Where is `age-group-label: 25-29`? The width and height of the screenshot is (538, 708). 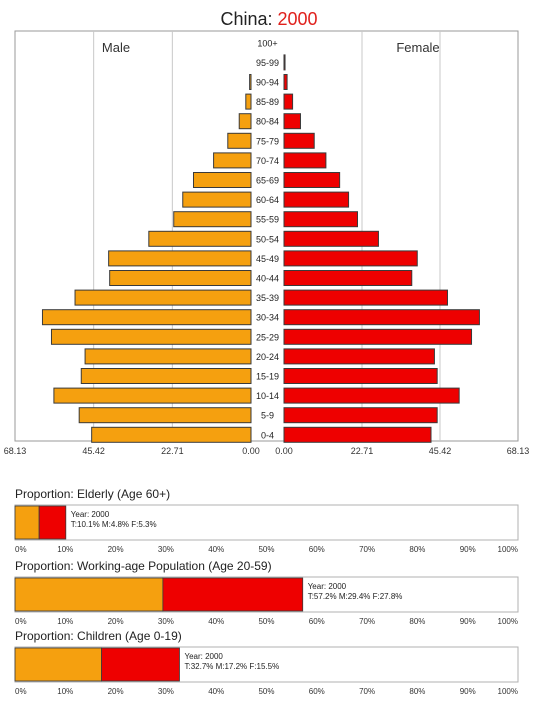
age-group-label: 25-29 is located at coordinates (267, 337).